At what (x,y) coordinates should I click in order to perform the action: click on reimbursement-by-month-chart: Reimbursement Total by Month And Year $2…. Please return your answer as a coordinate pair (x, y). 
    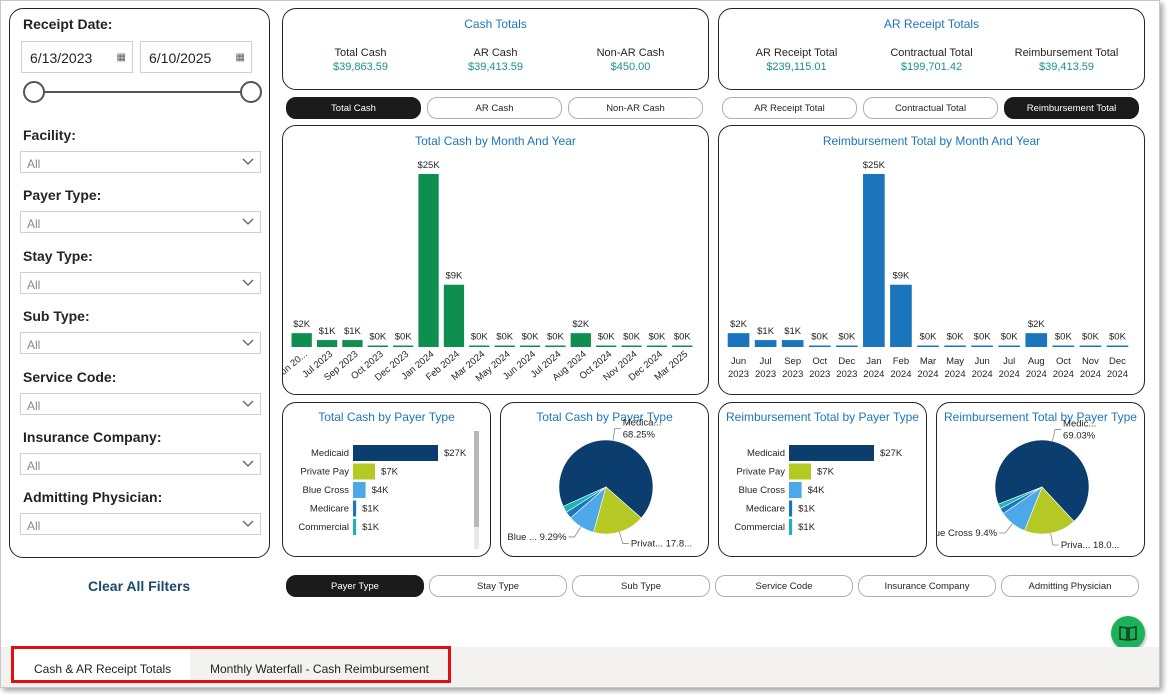
    Looking at the image, I should click on (931, 260).